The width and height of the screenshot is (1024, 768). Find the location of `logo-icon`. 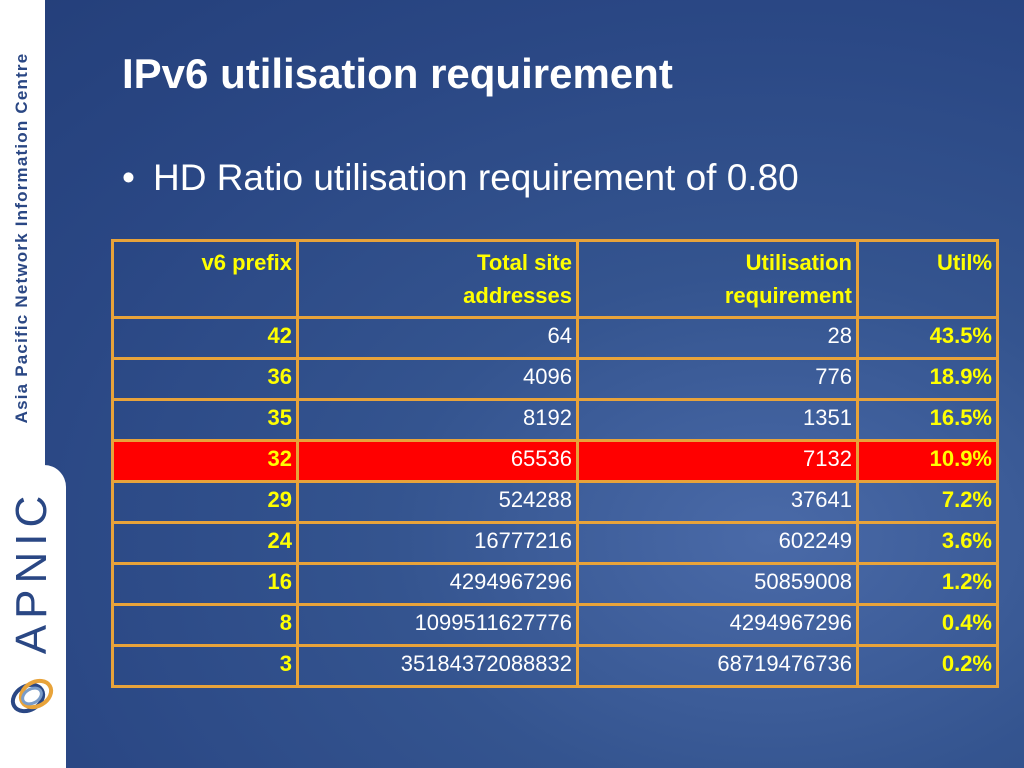

logo-icon is located at coordinates (32, 696).